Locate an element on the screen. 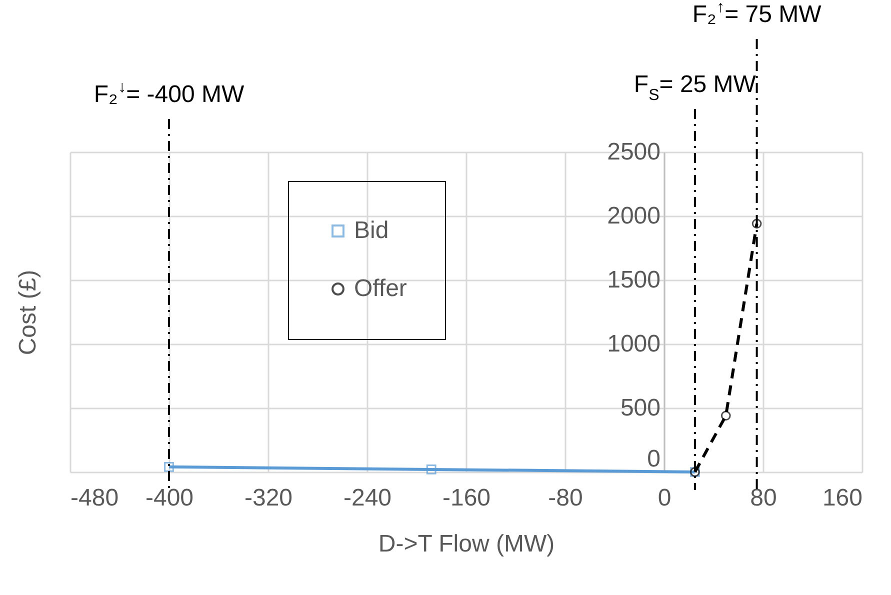 Image resolution: width=891 pixels, height=595 pixels. x-axis-title: D->T Flow (MW) is located at coordinates (466, 544).